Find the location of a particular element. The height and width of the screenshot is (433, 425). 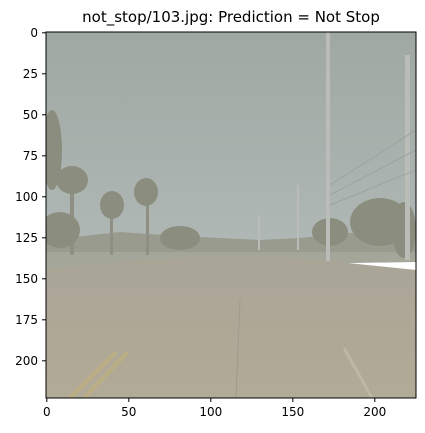

lane-marking-right is located at coordinates (358, 372).